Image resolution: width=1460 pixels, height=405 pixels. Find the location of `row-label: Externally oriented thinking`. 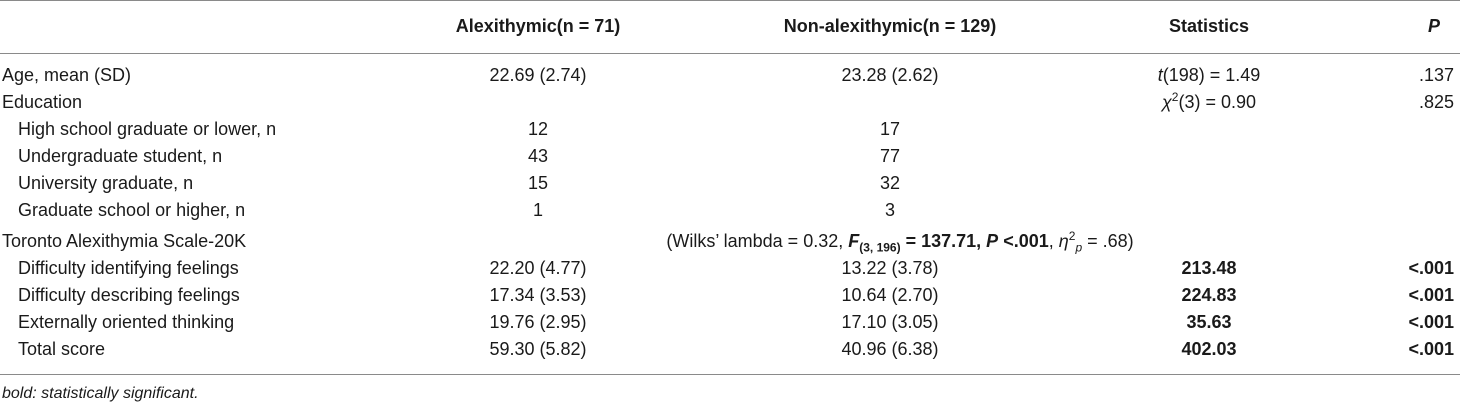

row-label: Externally oriented thinking is located at coordinates (126, 322).